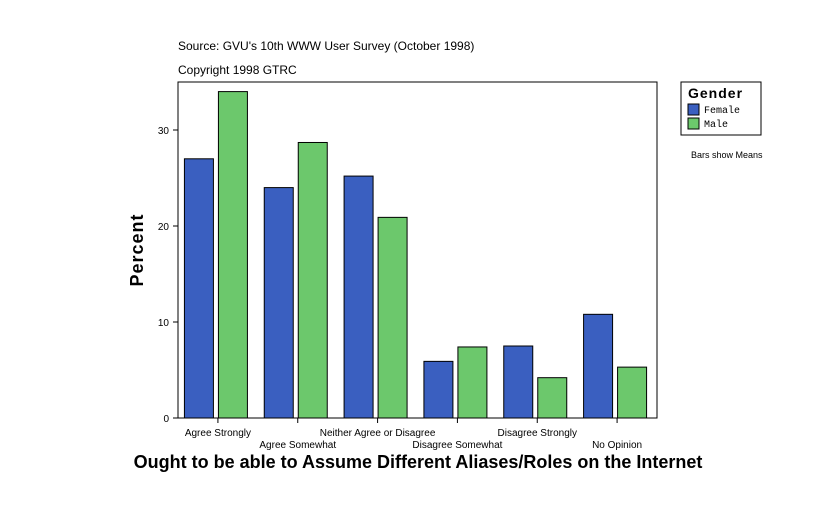 The image size is (836, 512). What do you see at coordinates (537, 433) in the screenshot?
I see `x-category-label: Disagree Strongly` at bounding box center [537, 433].